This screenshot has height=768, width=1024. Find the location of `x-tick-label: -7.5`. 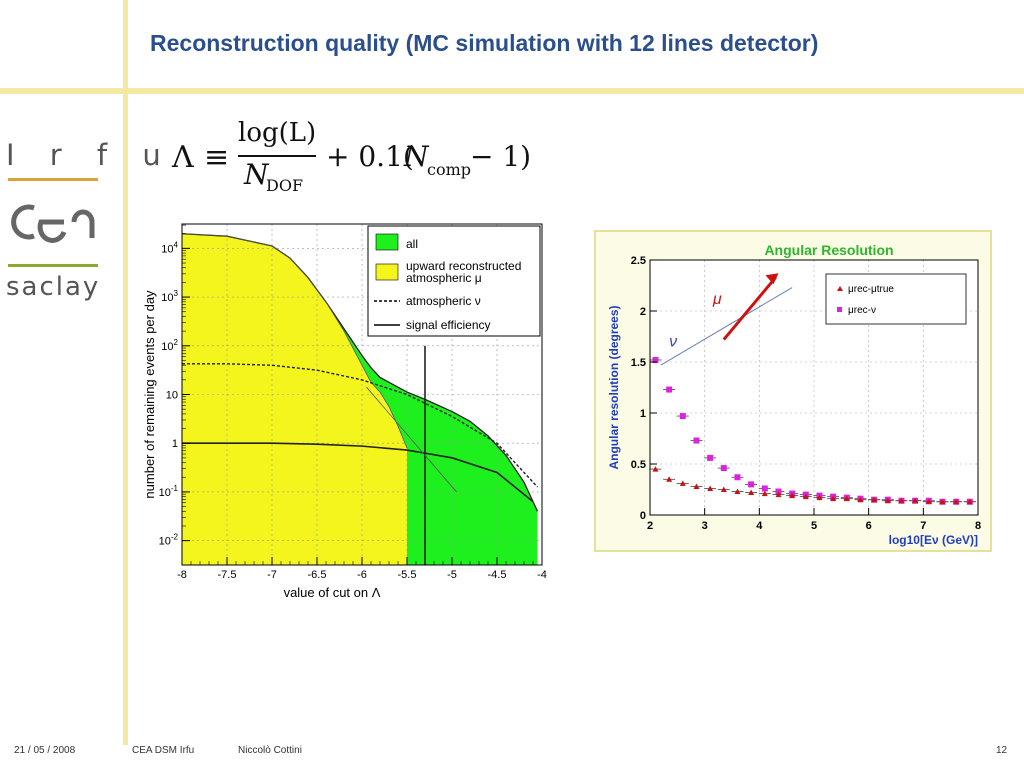

x-tick-label: -7.5 is located at coordinates (227, 575).